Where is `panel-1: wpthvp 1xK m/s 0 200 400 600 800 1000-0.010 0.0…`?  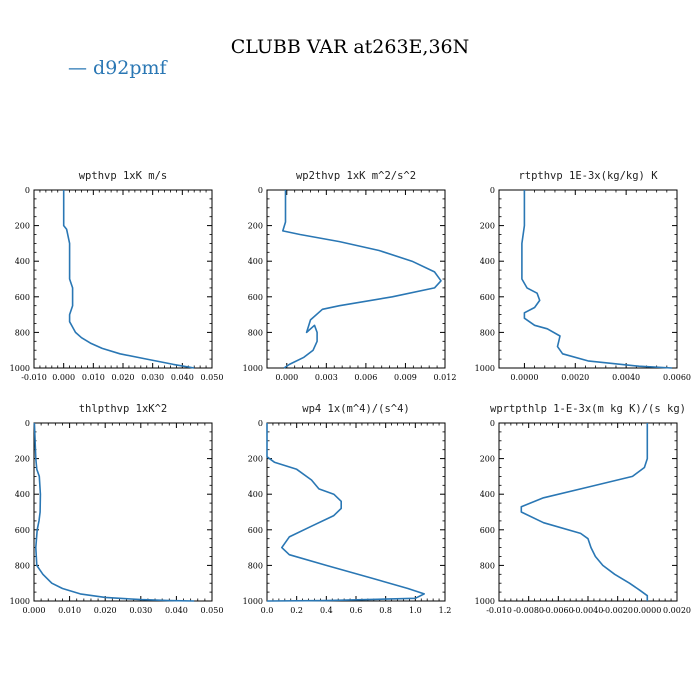 panel-1: wpthvp 1xK m/s 0 200 400 600 800 1000-0.010 0.0… is located at coordinates (117, 276).